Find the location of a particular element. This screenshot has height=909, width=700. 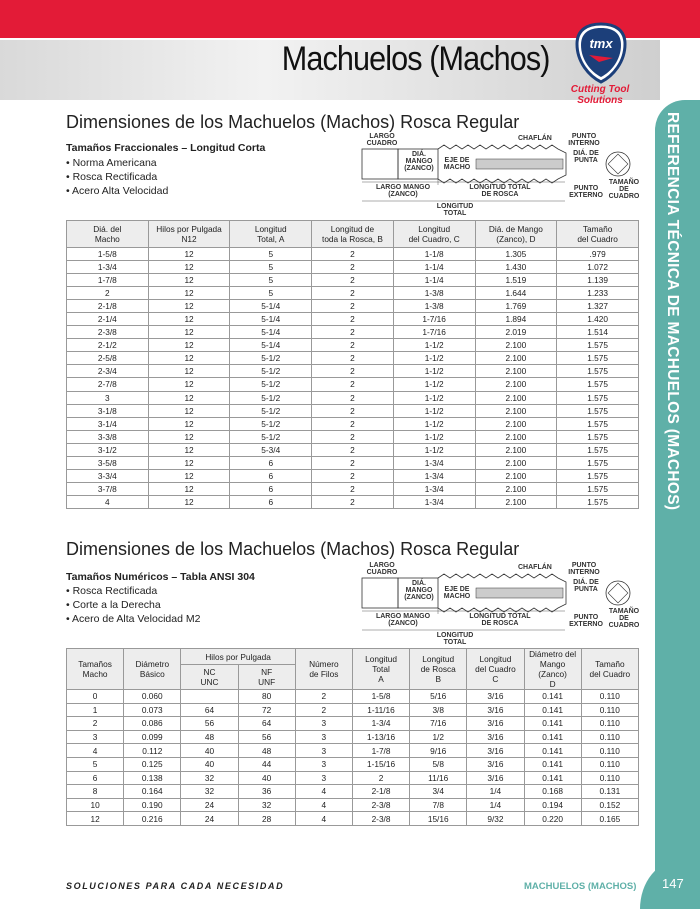

table-cell: 5-1/4 is located at coordinates (271, 319).